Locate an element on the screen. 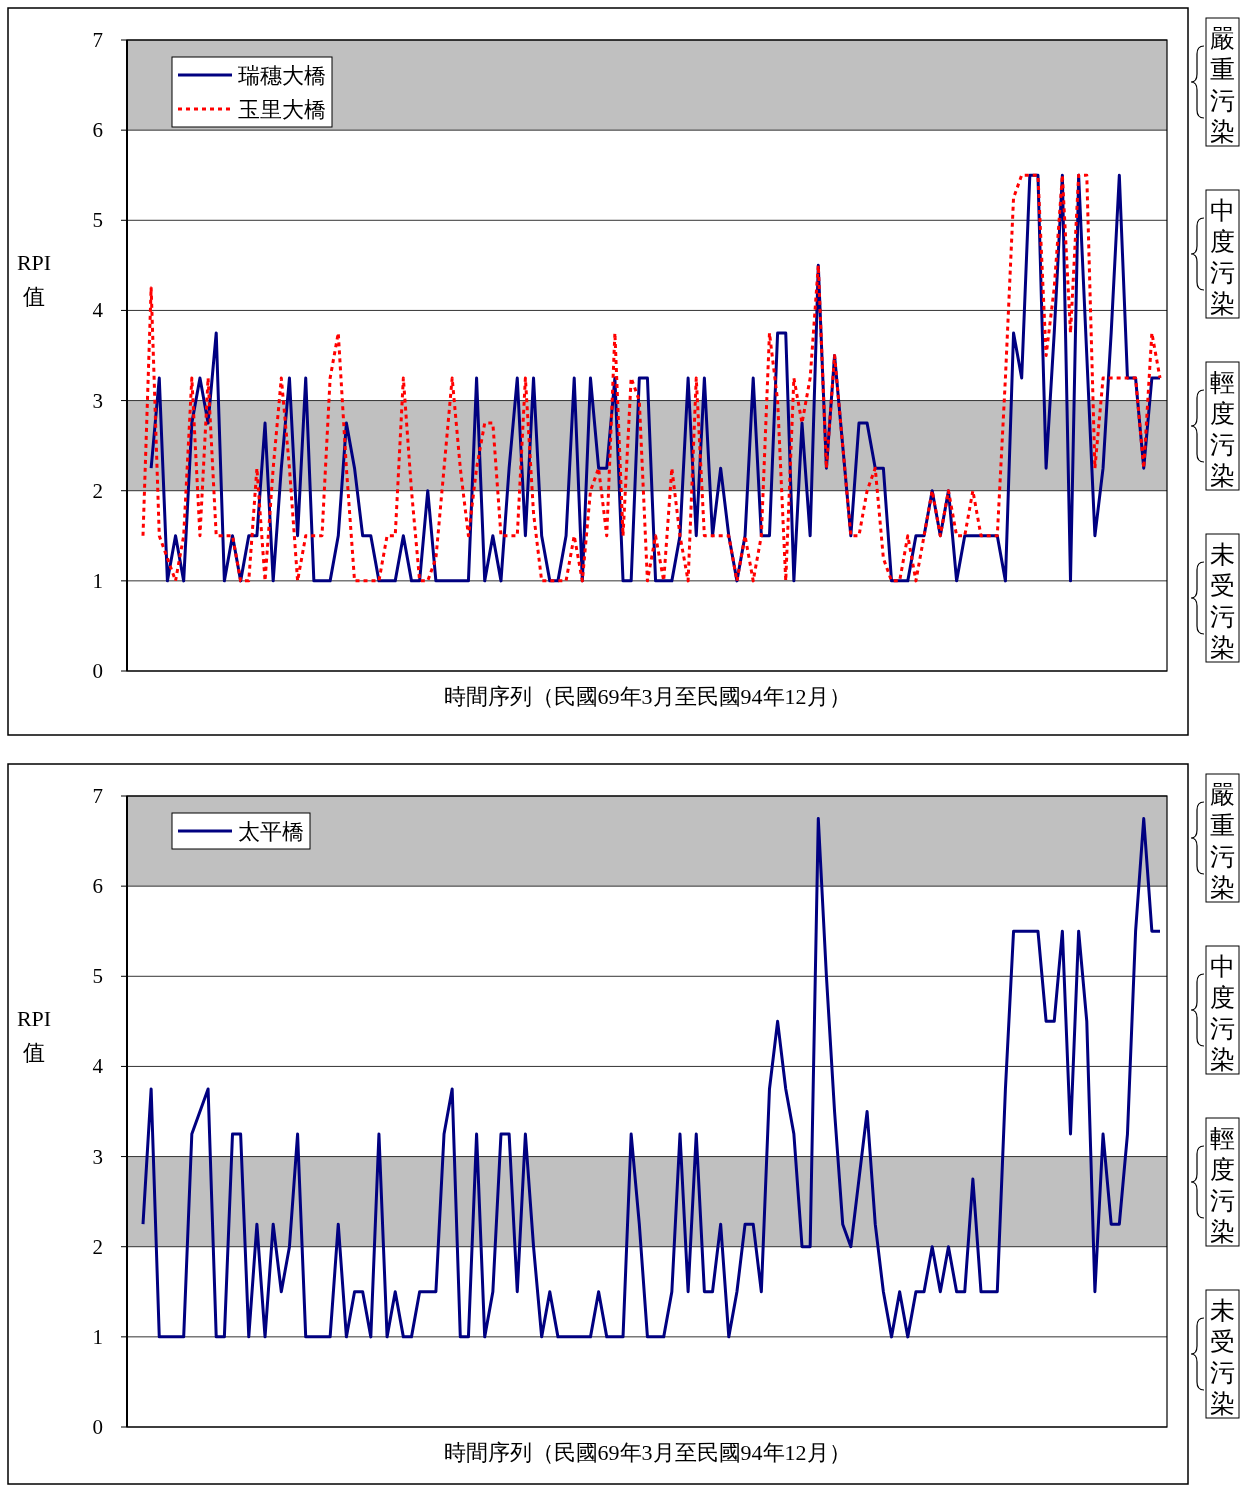  legend-label: 玉里大橋 is located at coordinates (282, 109).